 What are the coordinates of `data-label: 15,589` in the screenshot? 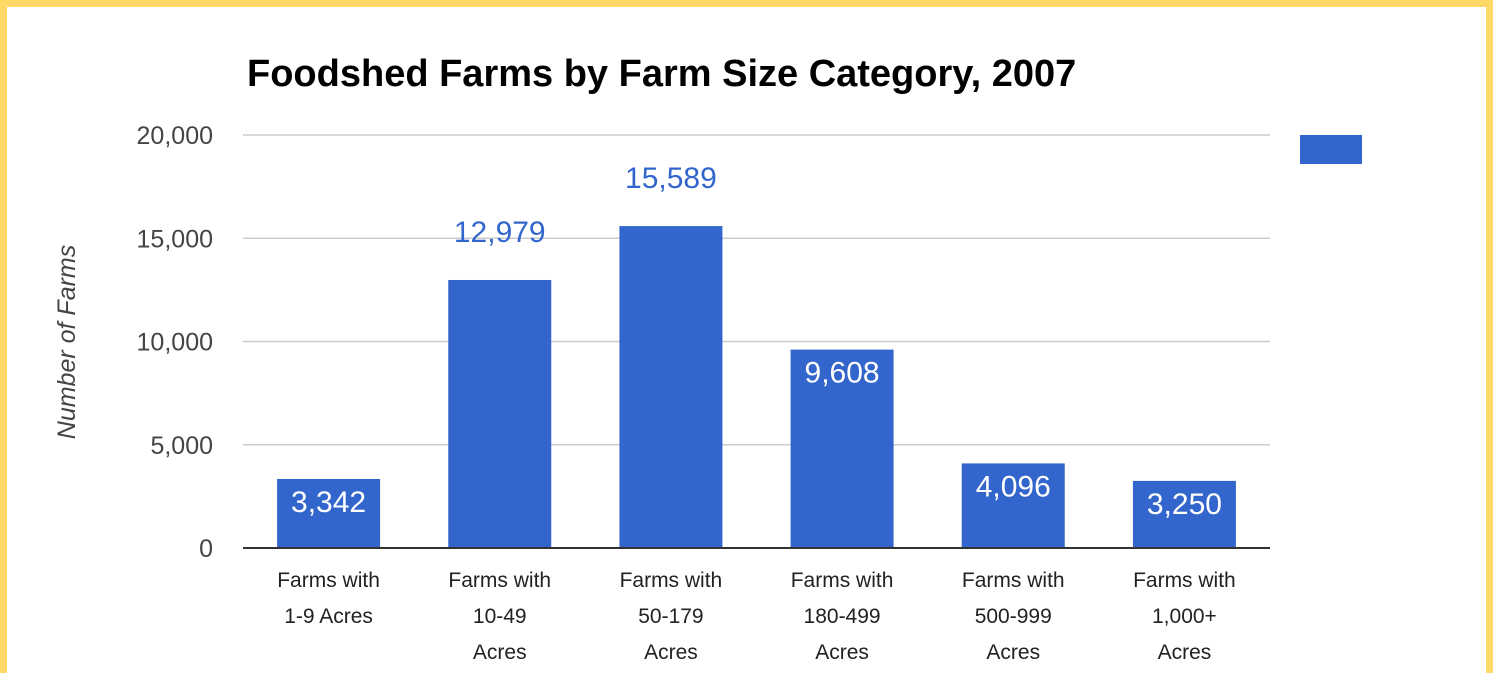 It's located at (671, 178).